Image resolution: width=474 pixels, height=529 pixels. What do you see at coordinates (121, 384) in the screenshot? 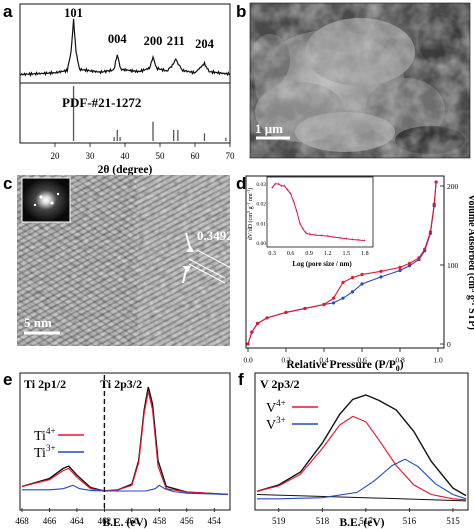
I see `ti-2p32-label: Ti 2p3/2` at bounding box center [121, 384].